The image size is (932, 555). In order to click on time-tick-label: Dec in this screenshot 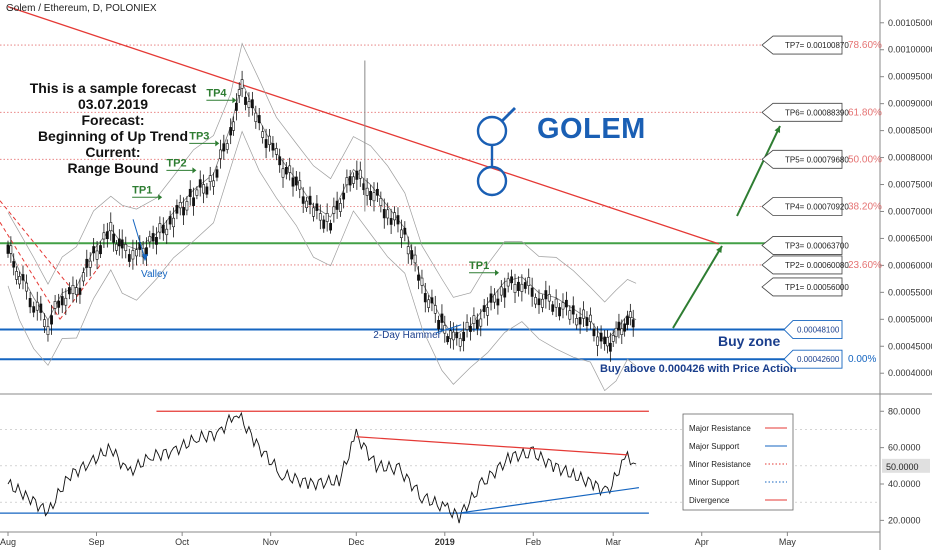, I will do `click(356, 542)`.